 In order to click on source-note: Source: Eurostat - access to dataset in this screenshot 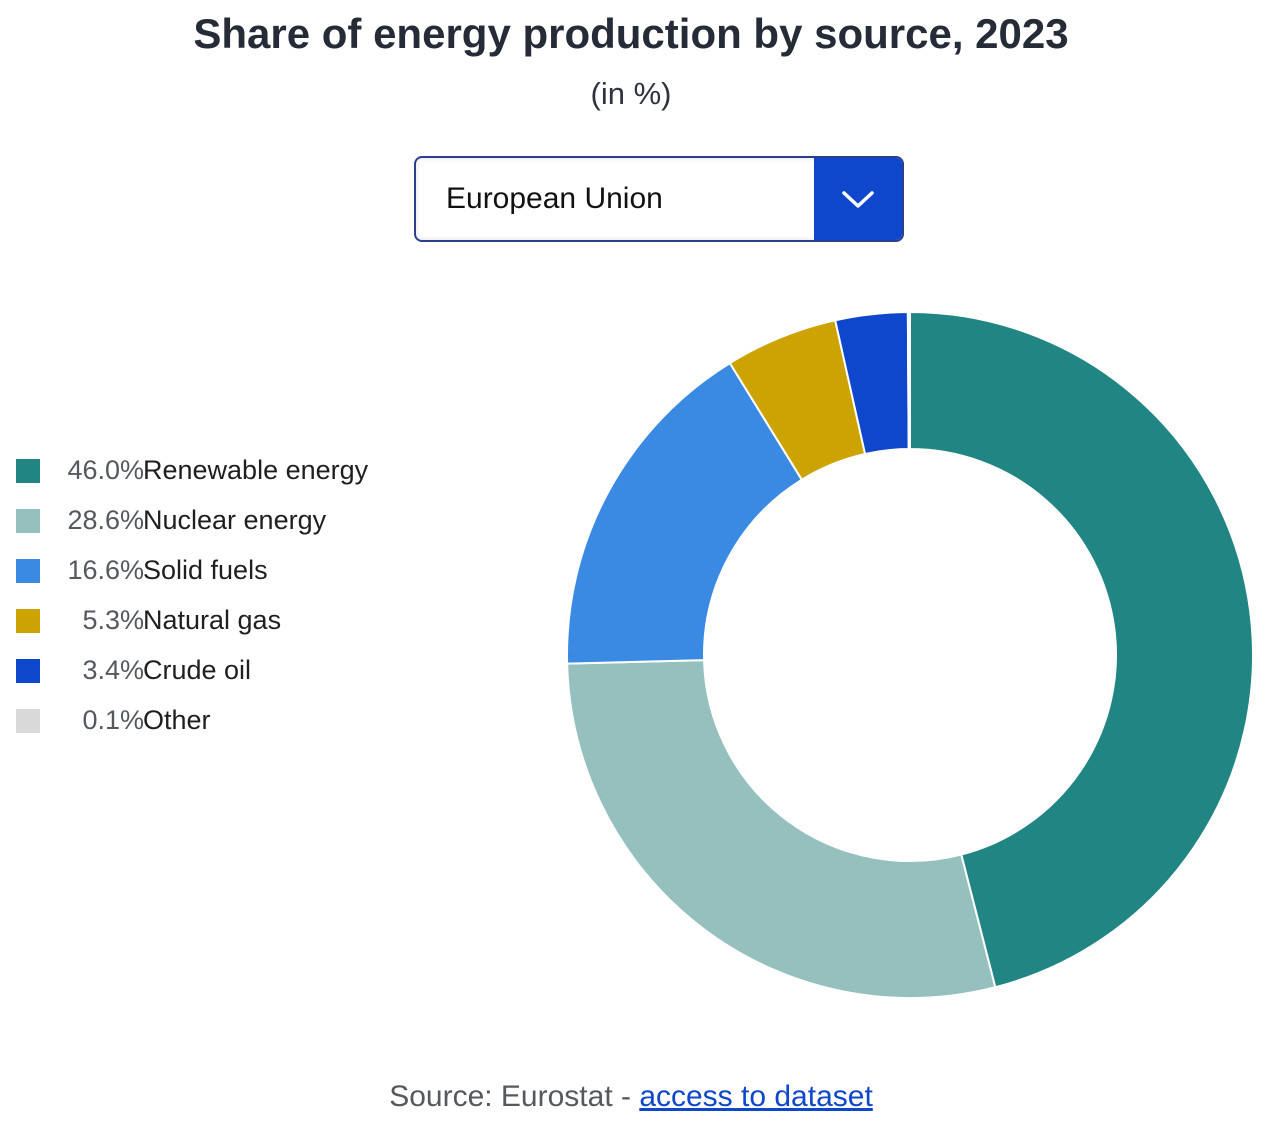, I will do `click(631, 1097)`.